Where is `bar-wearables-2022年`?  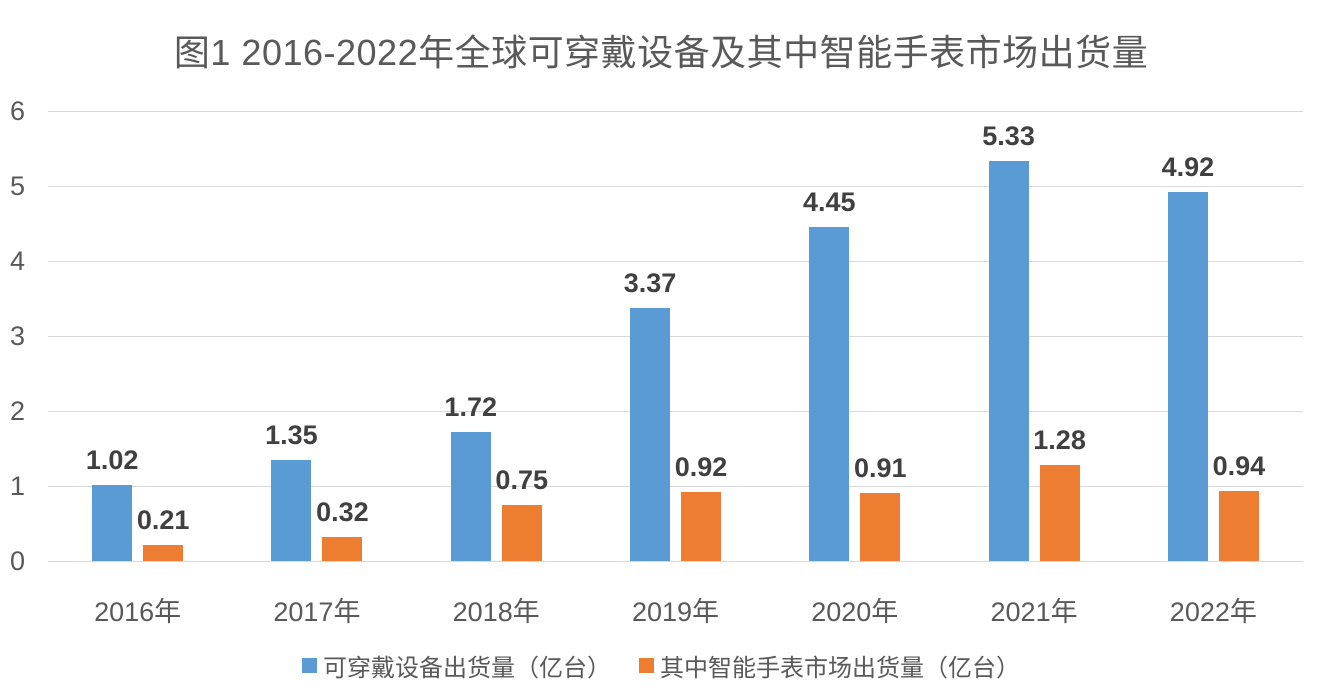
bar-wearables-2022年 is located at coordinates (1187, 376).